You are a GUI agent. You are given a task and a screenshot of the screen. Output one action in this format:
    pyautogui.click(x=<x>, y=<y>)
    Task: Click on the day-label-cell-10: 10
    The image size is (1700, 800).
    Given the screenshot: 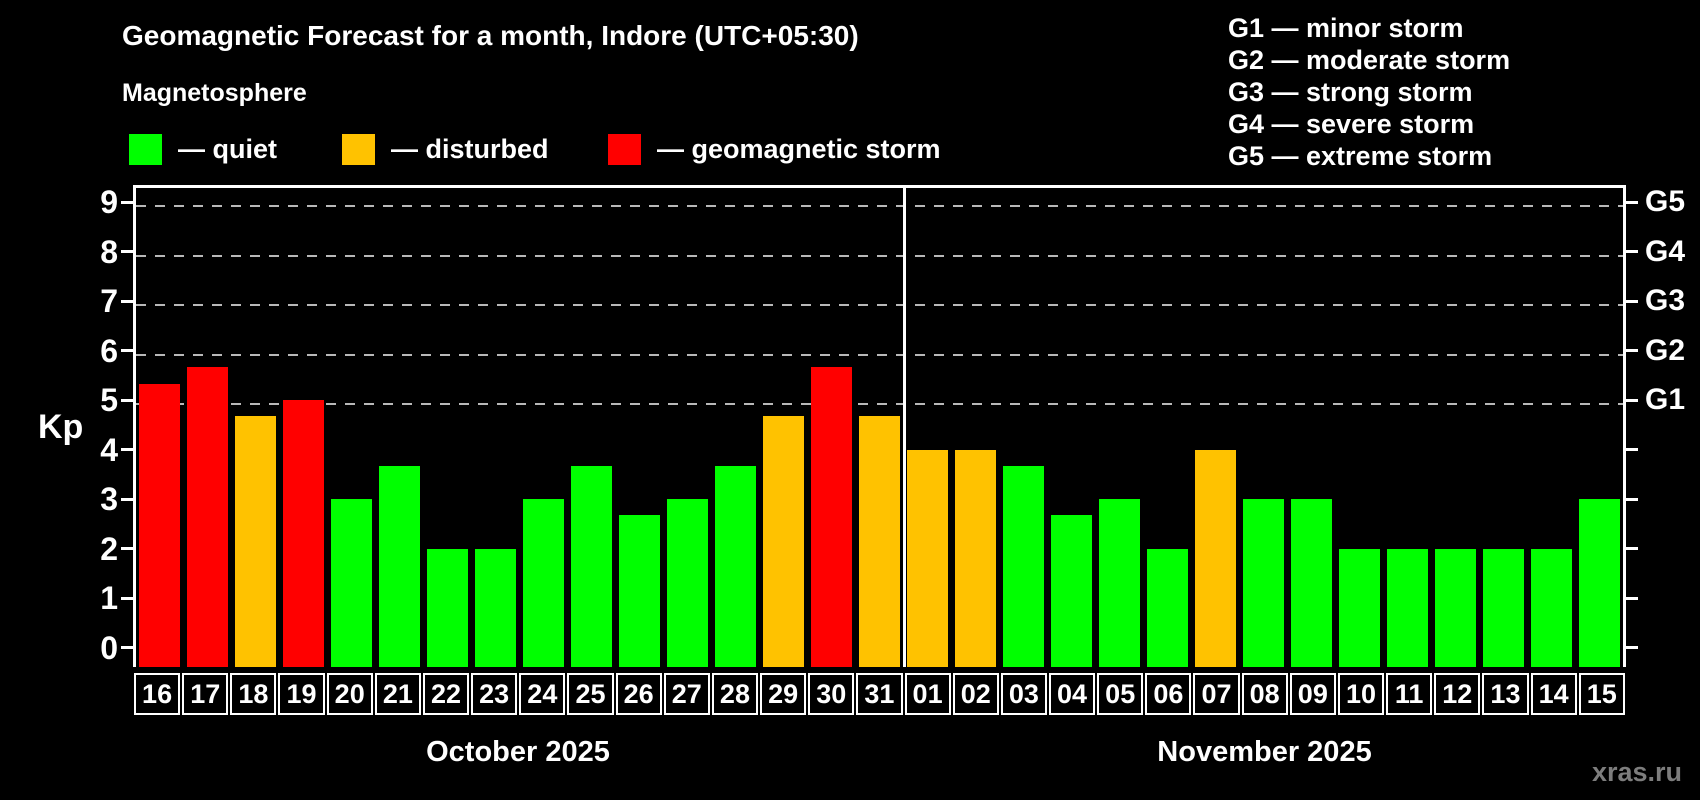 What is the action you would take?
    pyautogui.click(x=1361, y=694)
    